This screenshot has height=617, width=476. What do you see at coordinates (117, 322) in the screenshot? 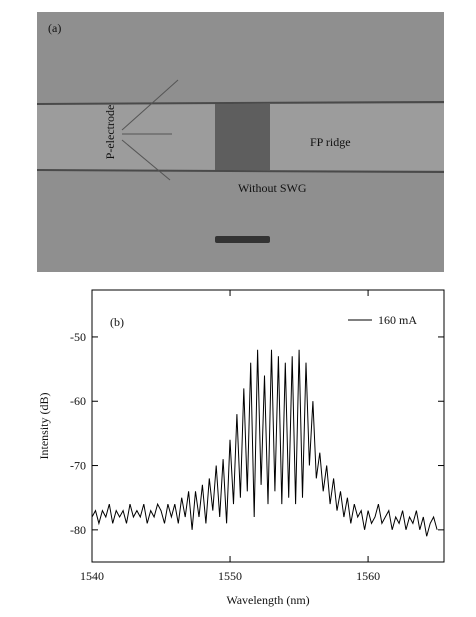
I see `panel-label: (b)` at bounding box center [117, 322].